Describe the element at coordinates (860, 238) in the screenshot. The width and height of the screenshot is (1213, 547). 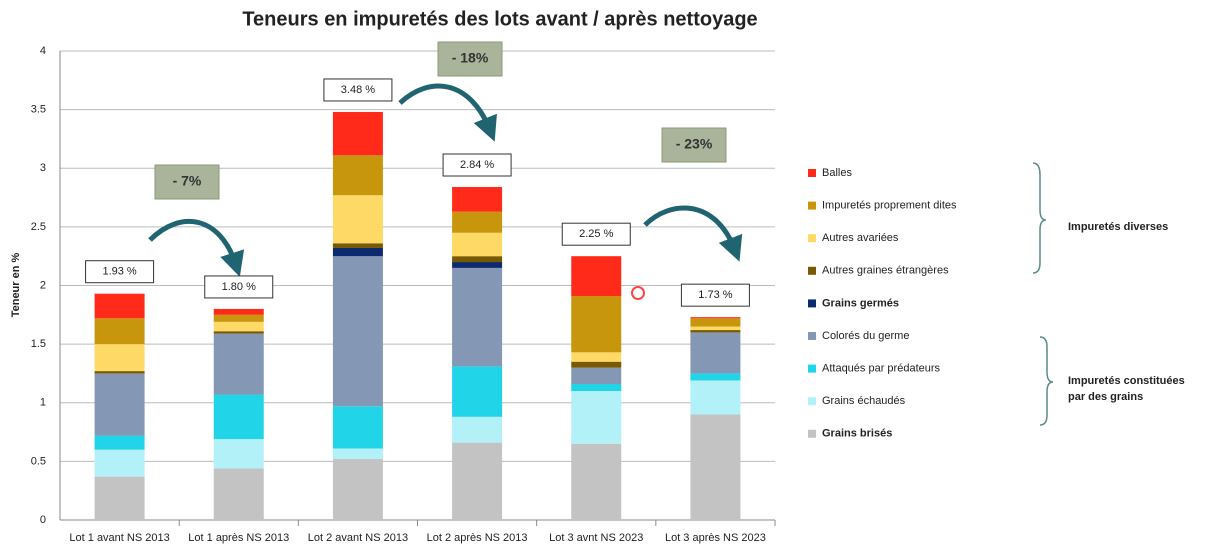
I see `legend-label: Autres avariées` at that location.